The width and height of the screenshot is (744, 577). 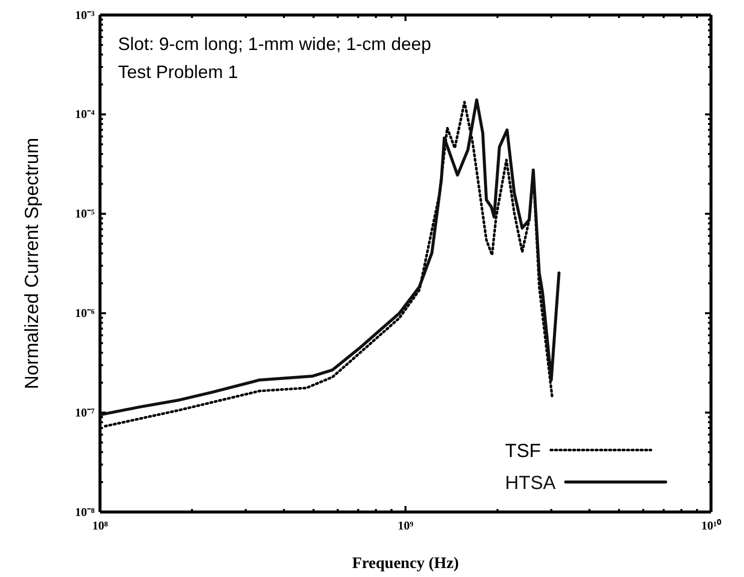 I want to click on y-tick-label: 10⁻⁶, so click(x=84, y=313).